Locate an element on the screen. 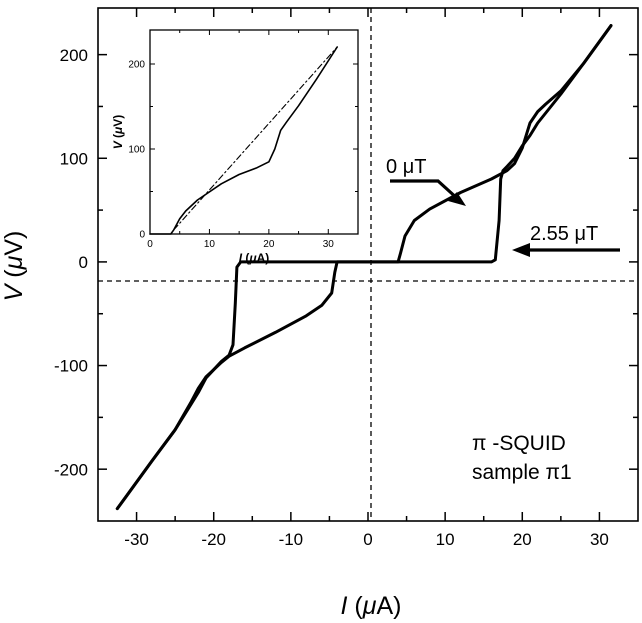  main-x-title-italic: I is located at coordinates (344, 606).